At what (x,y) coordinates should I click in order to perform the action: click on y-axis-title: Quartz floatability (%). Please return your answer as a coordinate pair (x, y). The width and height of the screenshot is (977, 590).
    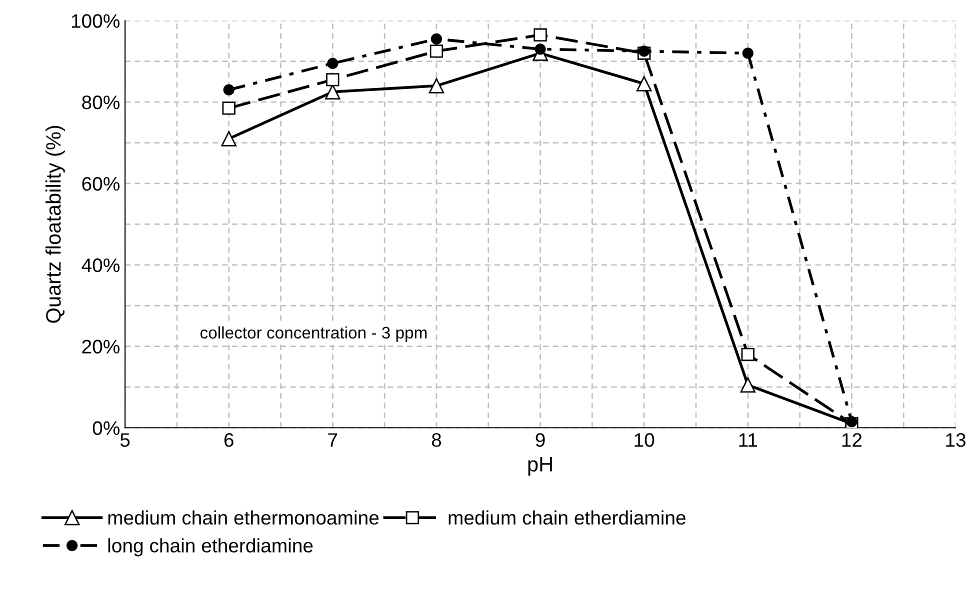
    Looking at the image, I should click on (55, 224).